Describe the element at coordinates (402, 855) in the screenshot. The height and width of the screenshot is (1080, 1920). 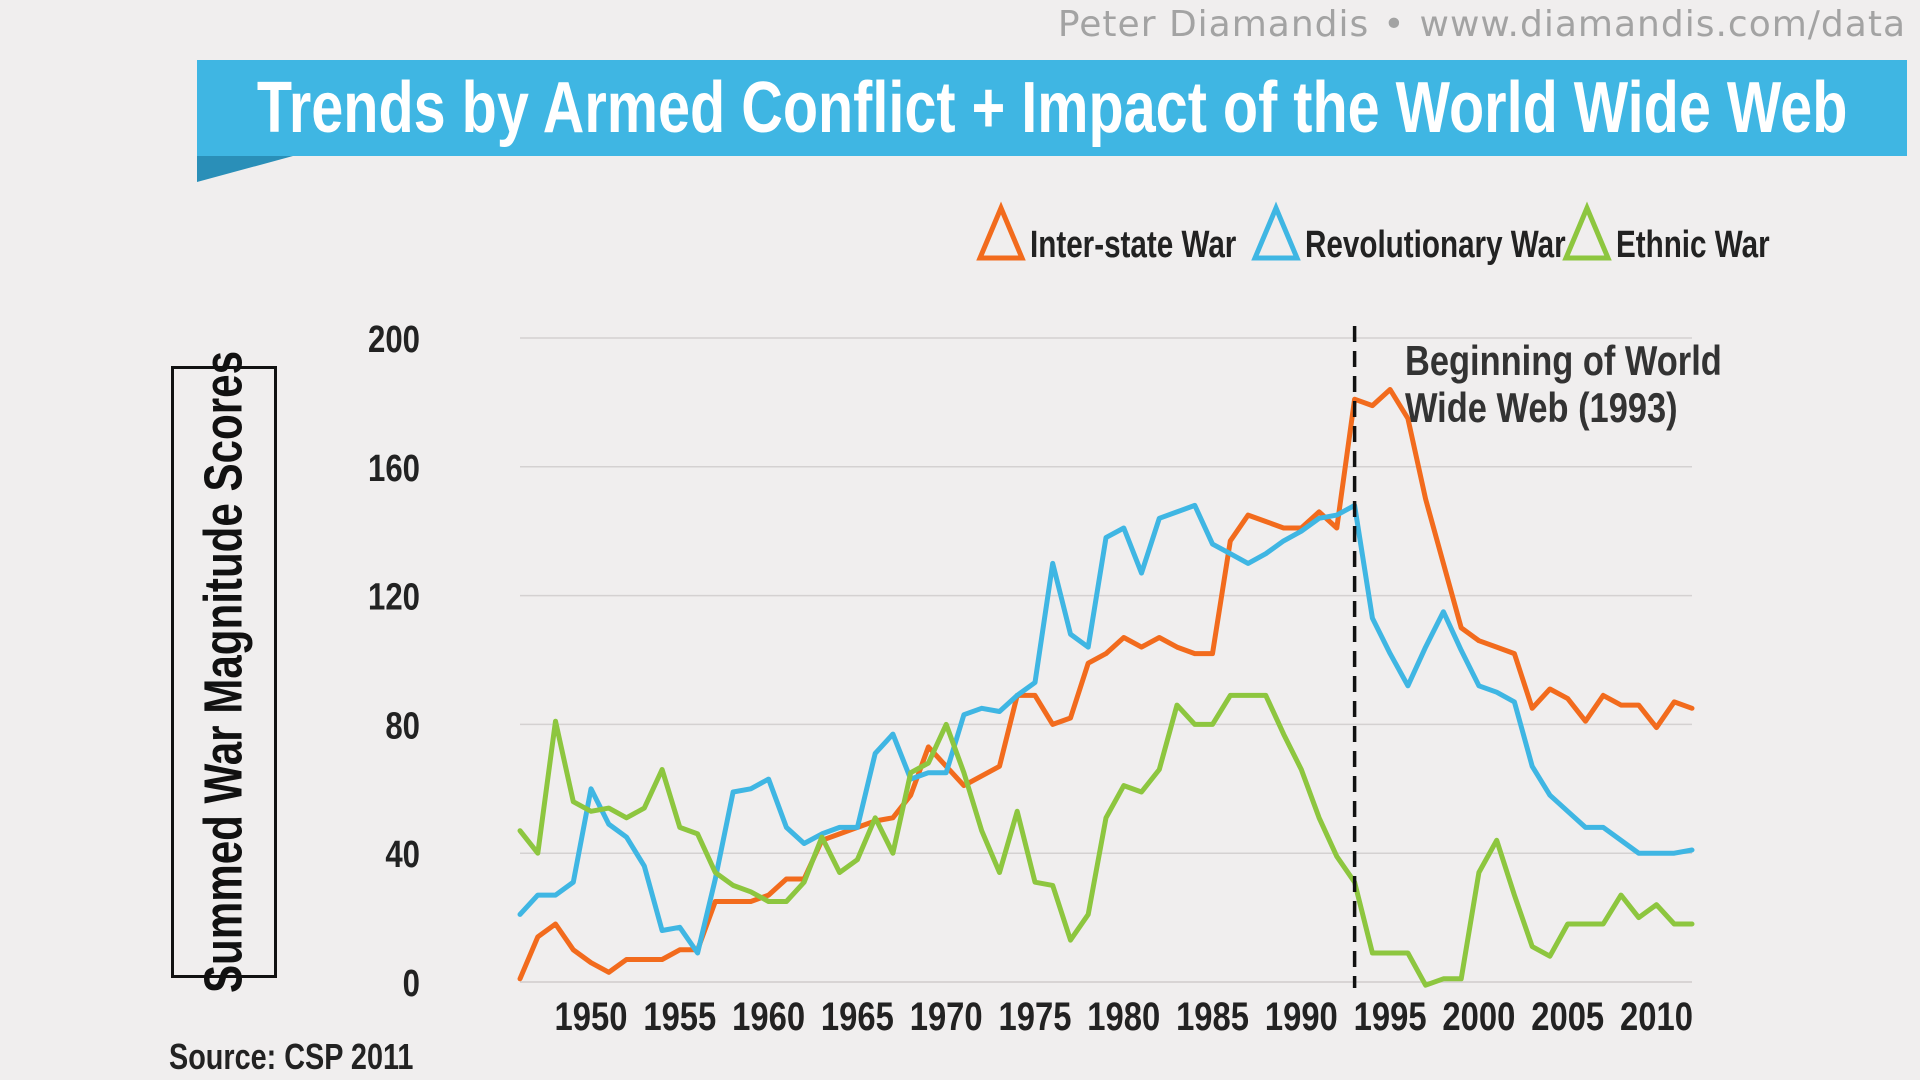
I see `y-tick-label-40: 40` at that location.